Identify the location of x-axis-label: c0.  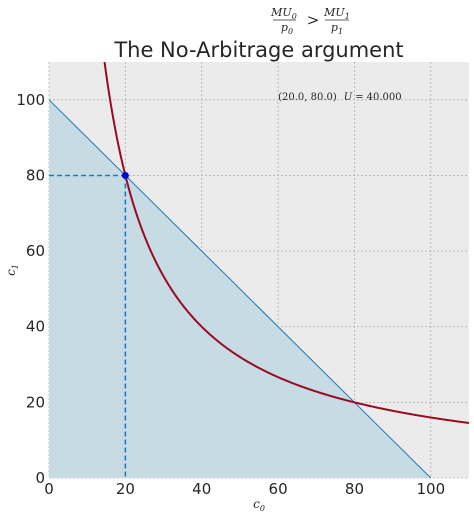
(259, 505).